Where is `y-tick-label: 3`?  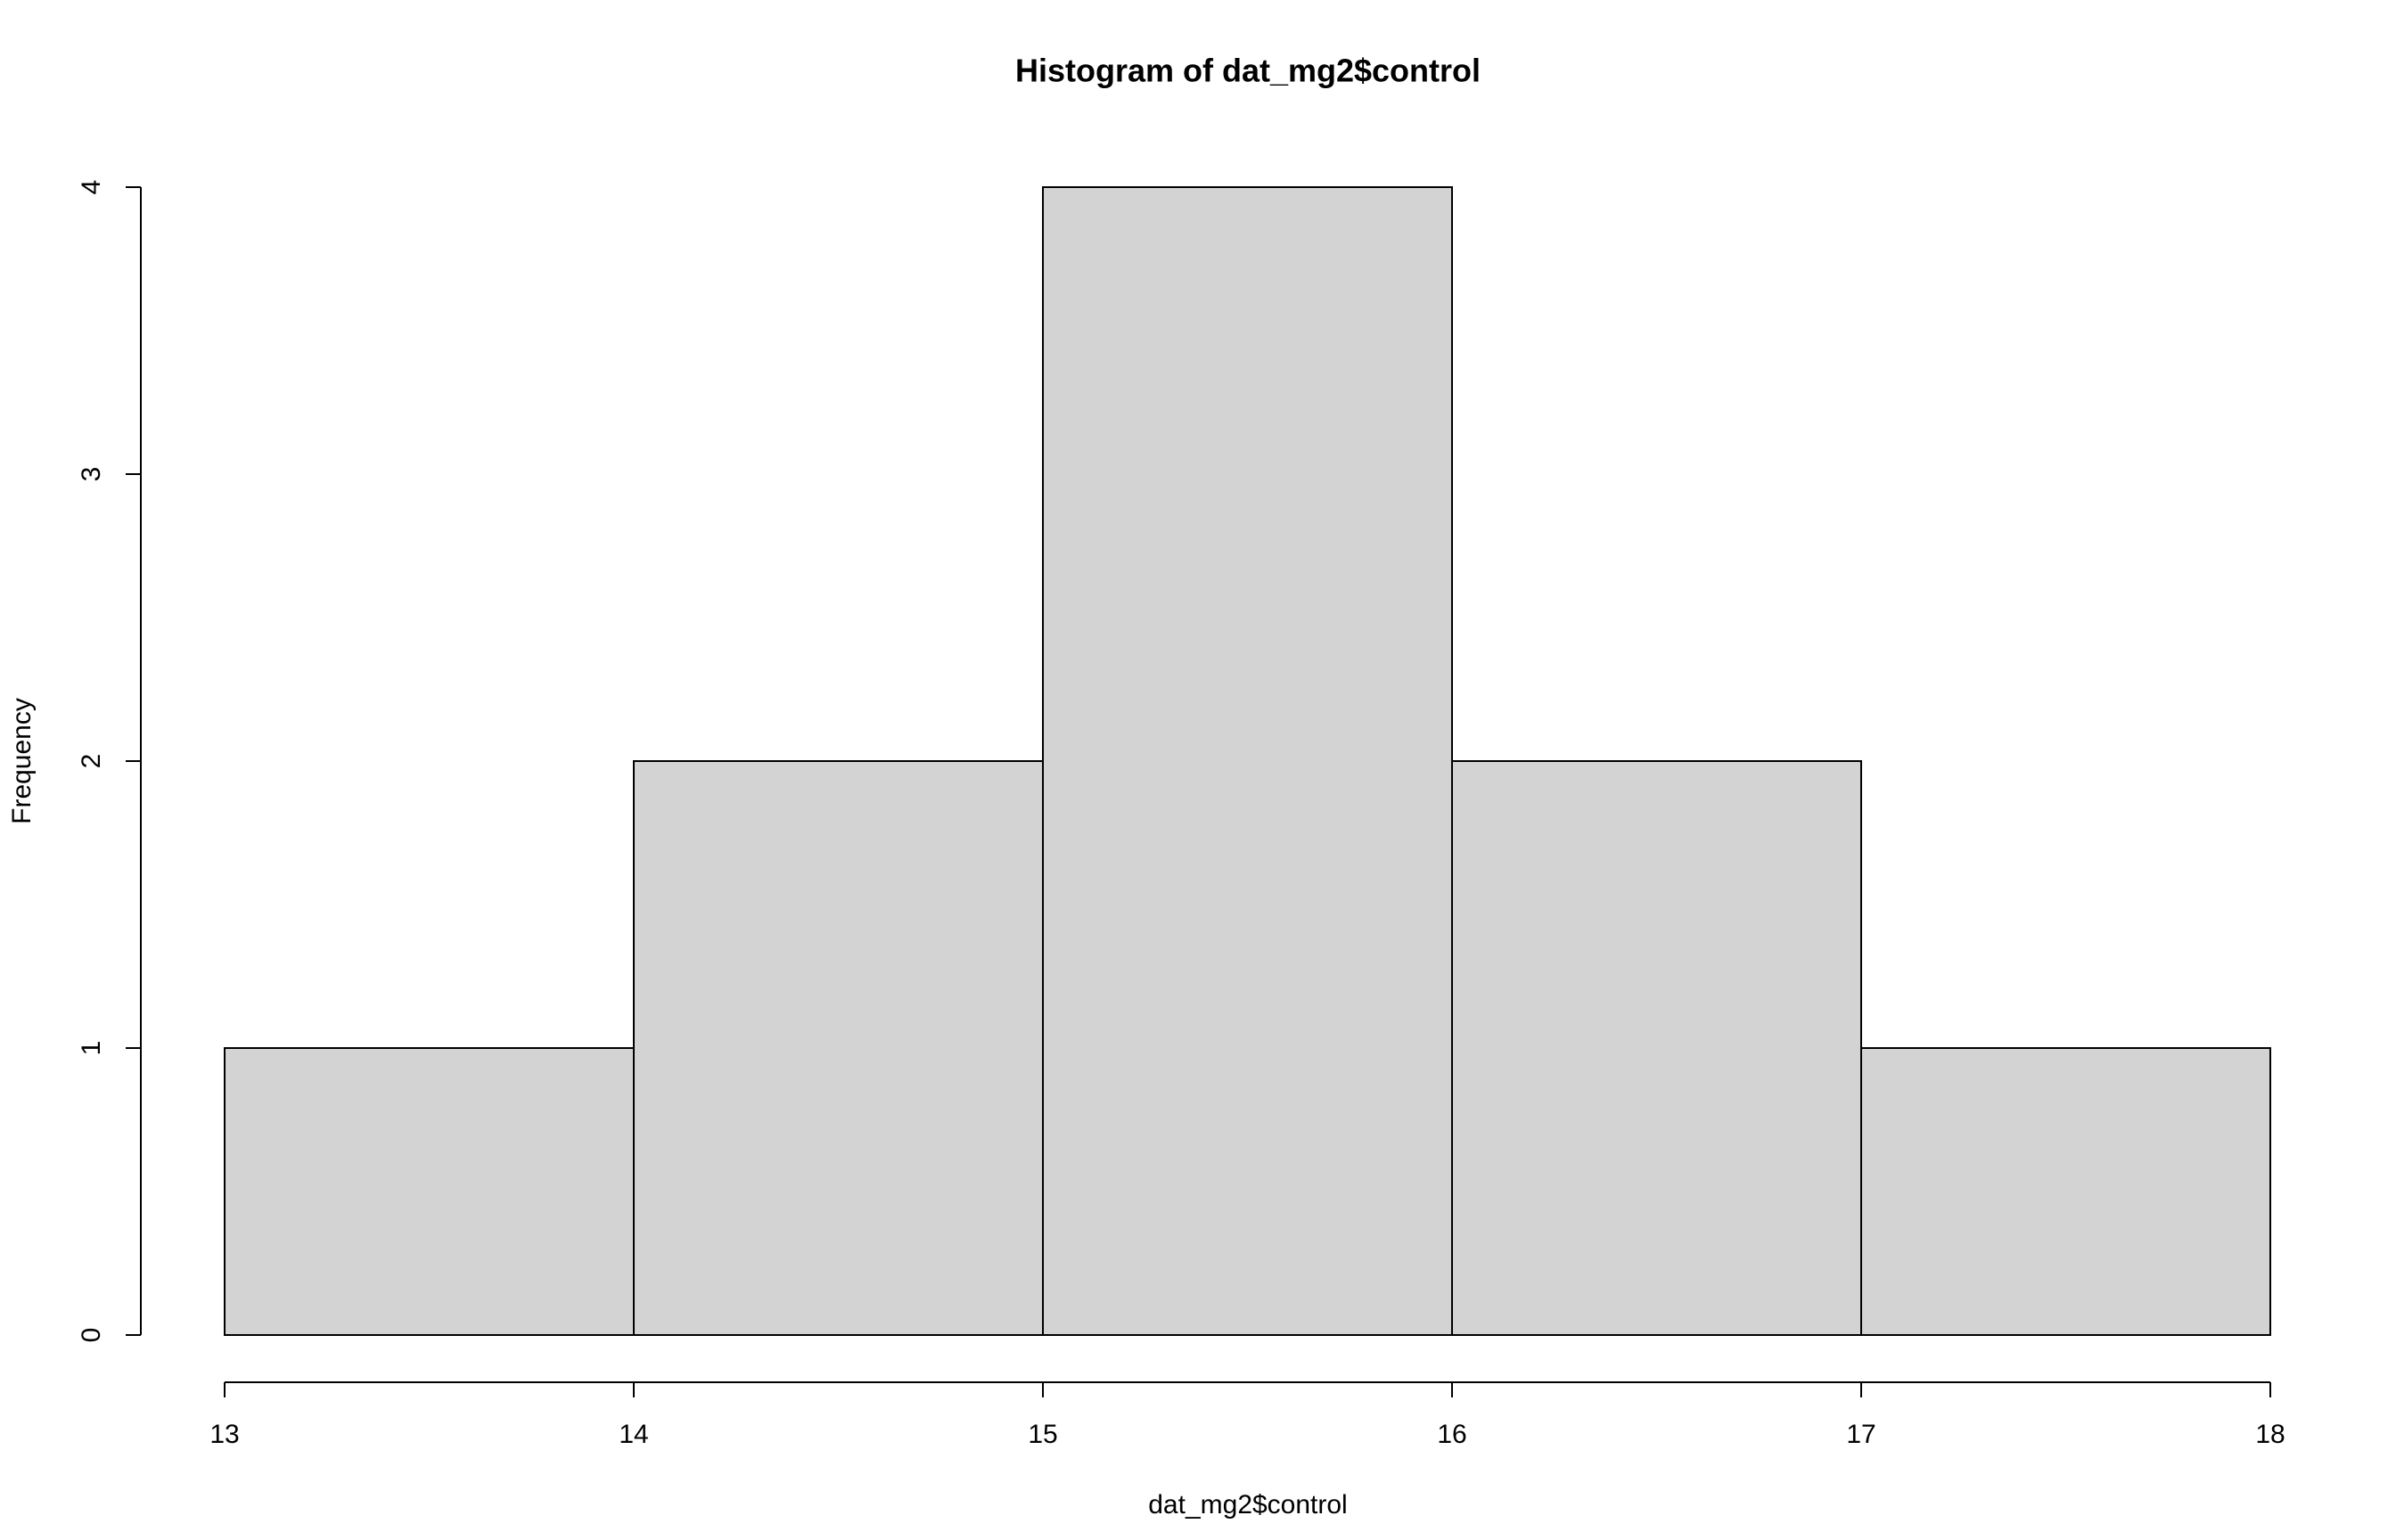
y-tick-label: 3 is located at coordinates (91, 474).